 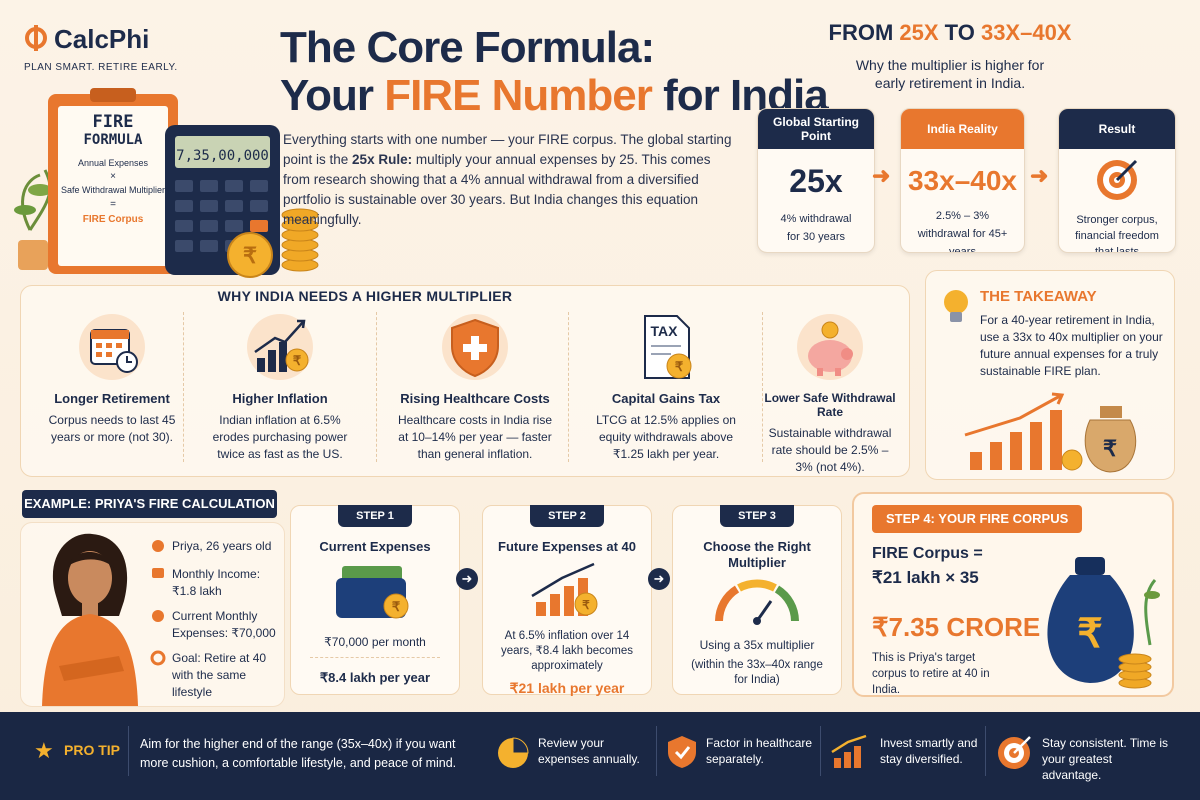 I want to click on title-line: The Core Formula:, so click(x=467, y=47).